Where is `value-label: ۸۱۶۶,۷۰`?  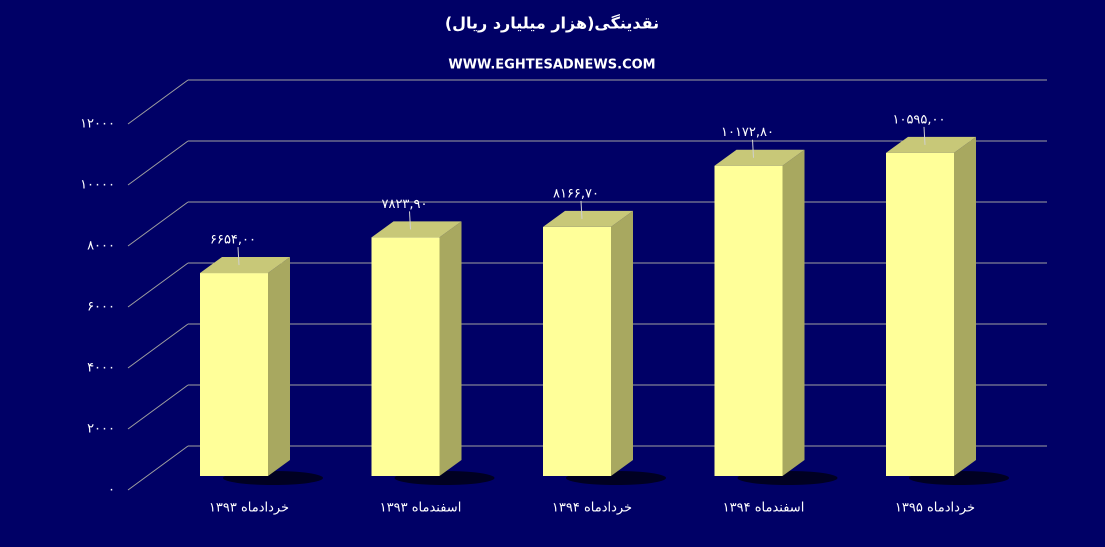 value-label: ۸۱۶۶,۷۰ is located at coordinates (576, 193).